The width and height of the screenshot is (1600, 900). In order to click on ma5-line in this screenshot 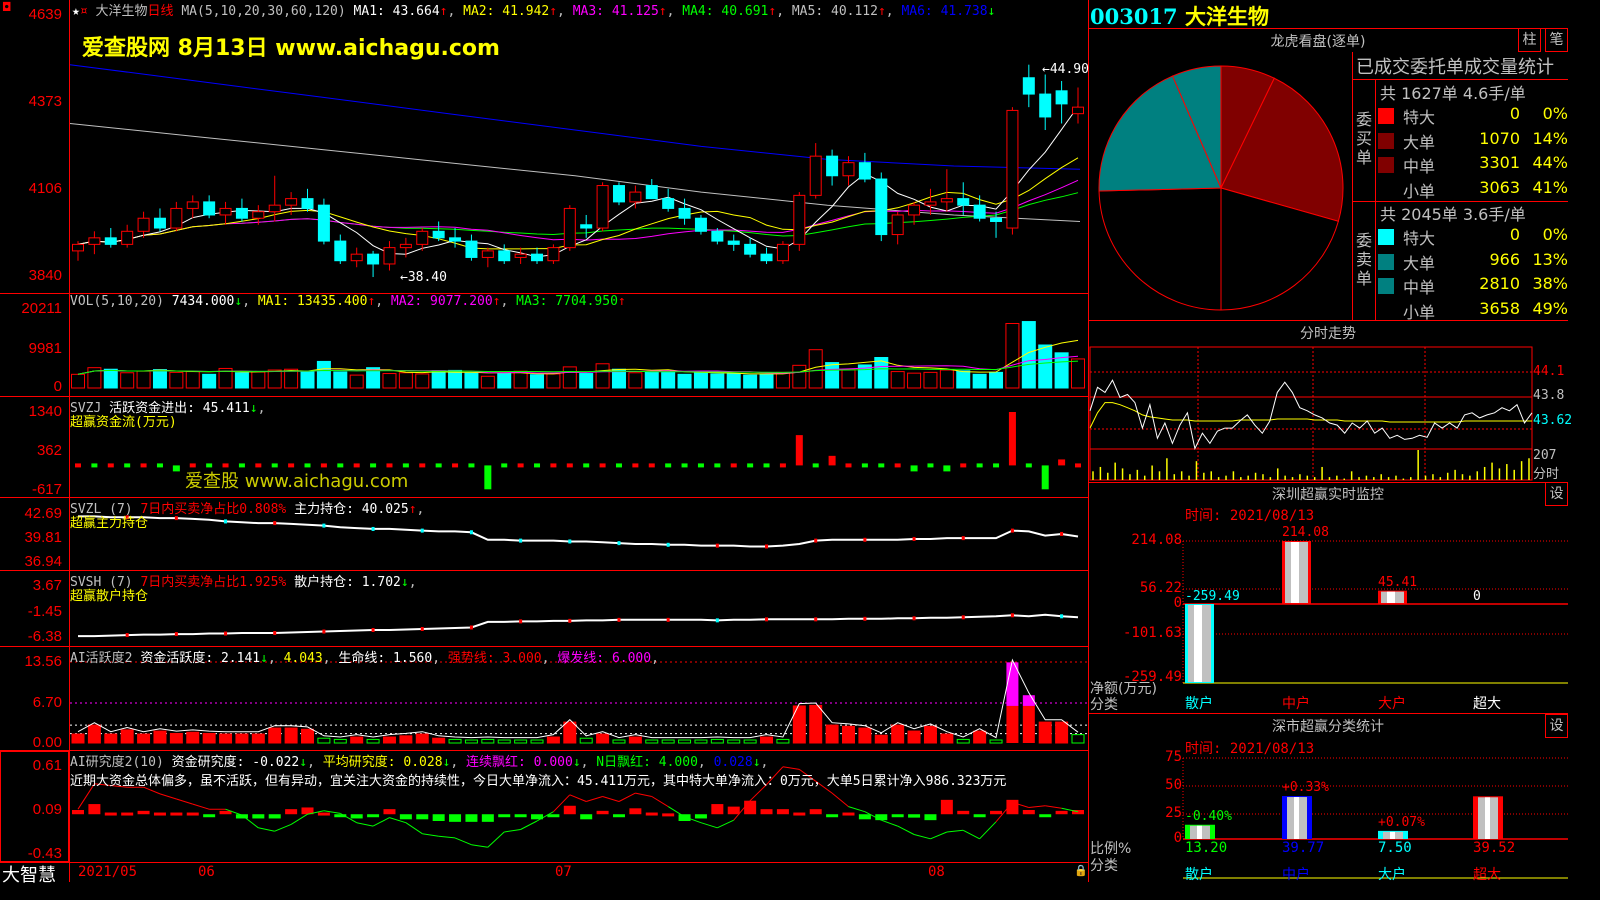, I will do `click(578, 182)`.